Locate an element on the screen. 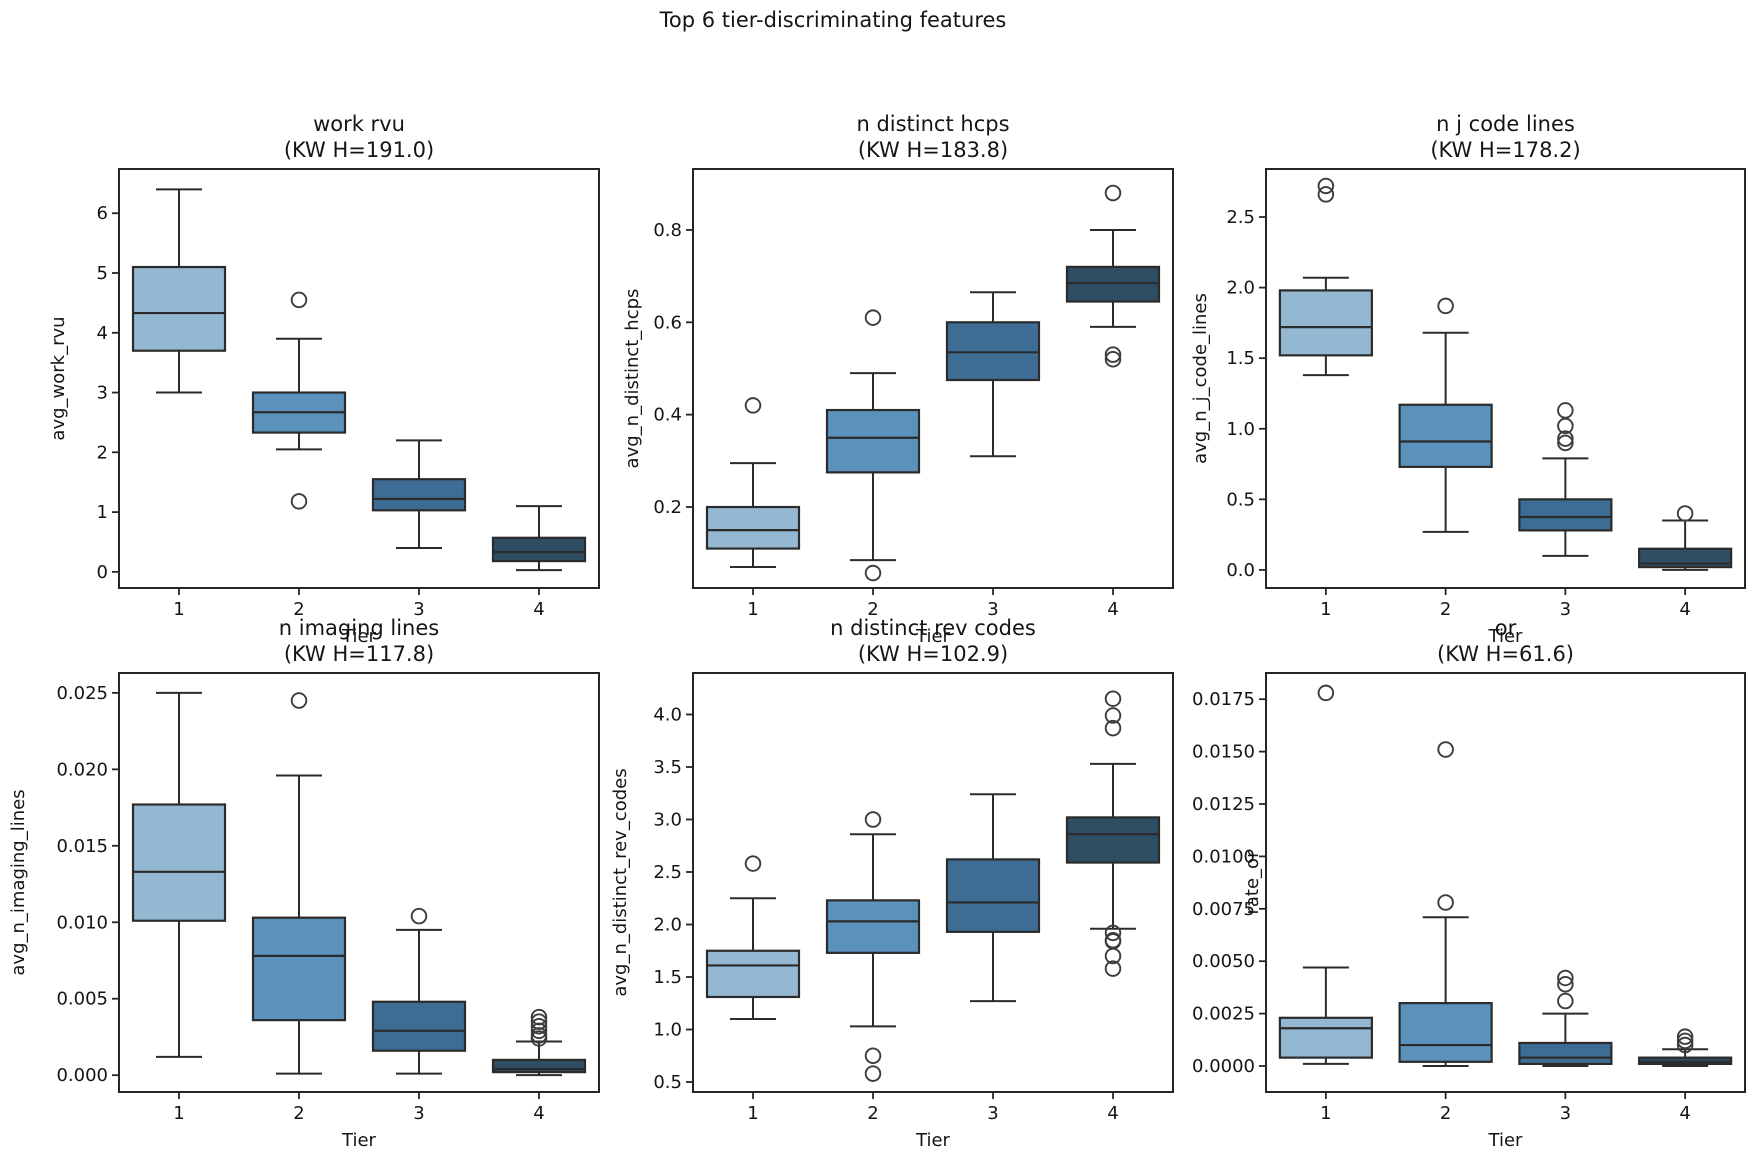 The image size is (1761, 1172). subplot-title: n distinct hcps is located at coordinates (932, 124).